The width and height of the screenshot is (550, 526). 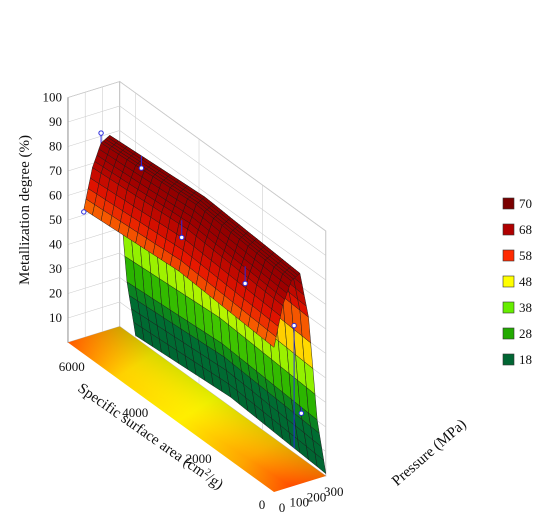 What do you see at coordinates (525, 359) in the screenshot?
I see `legend-label: 18` at bounding box center [525, 359].